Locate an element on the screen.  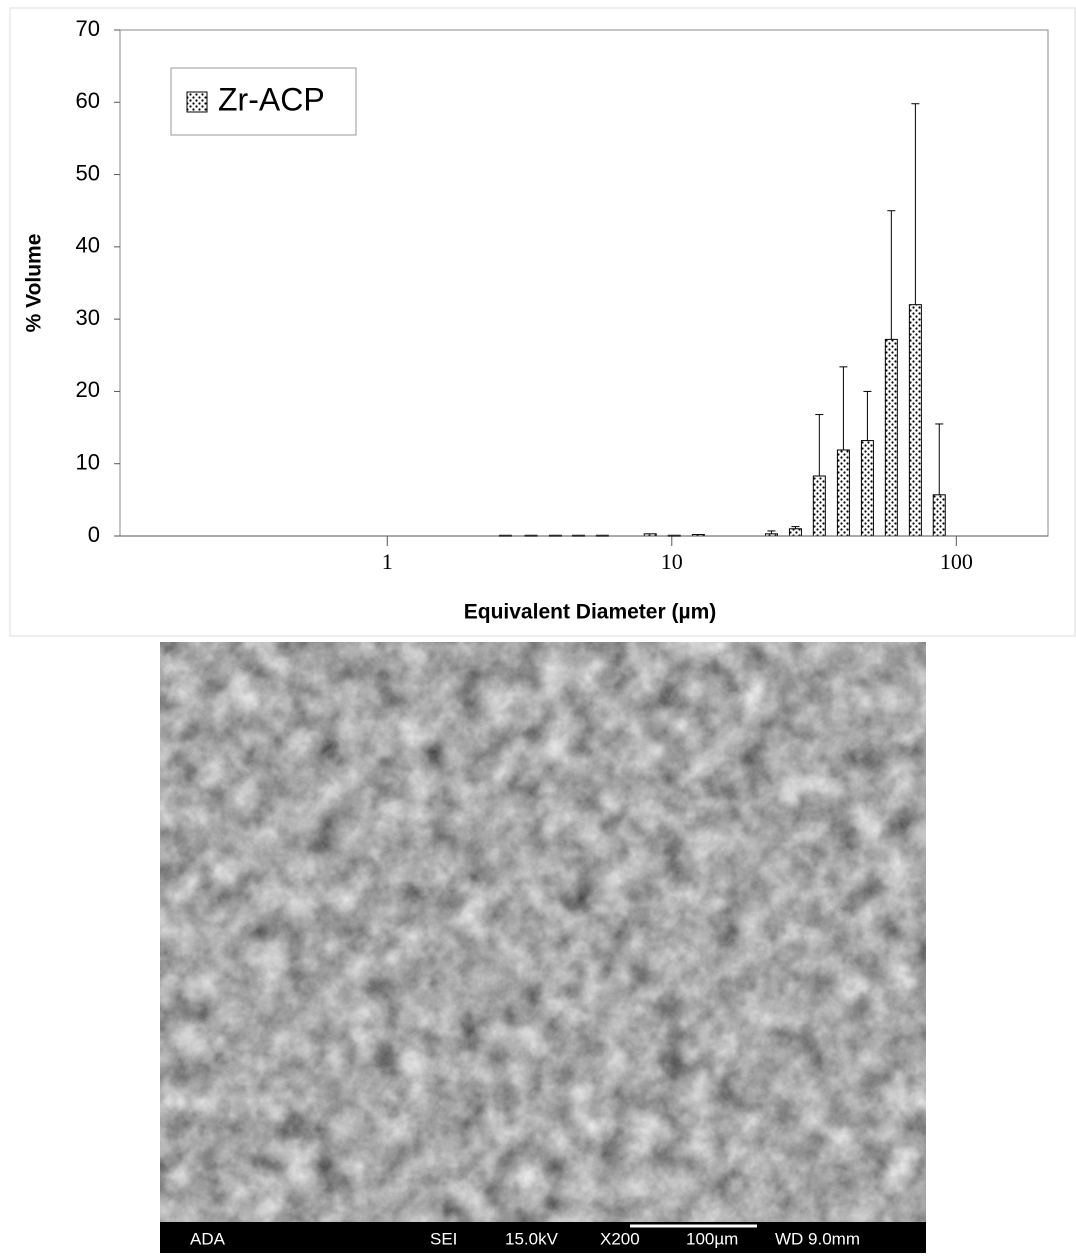
legend-swatch is located at coordinates (197, 102).